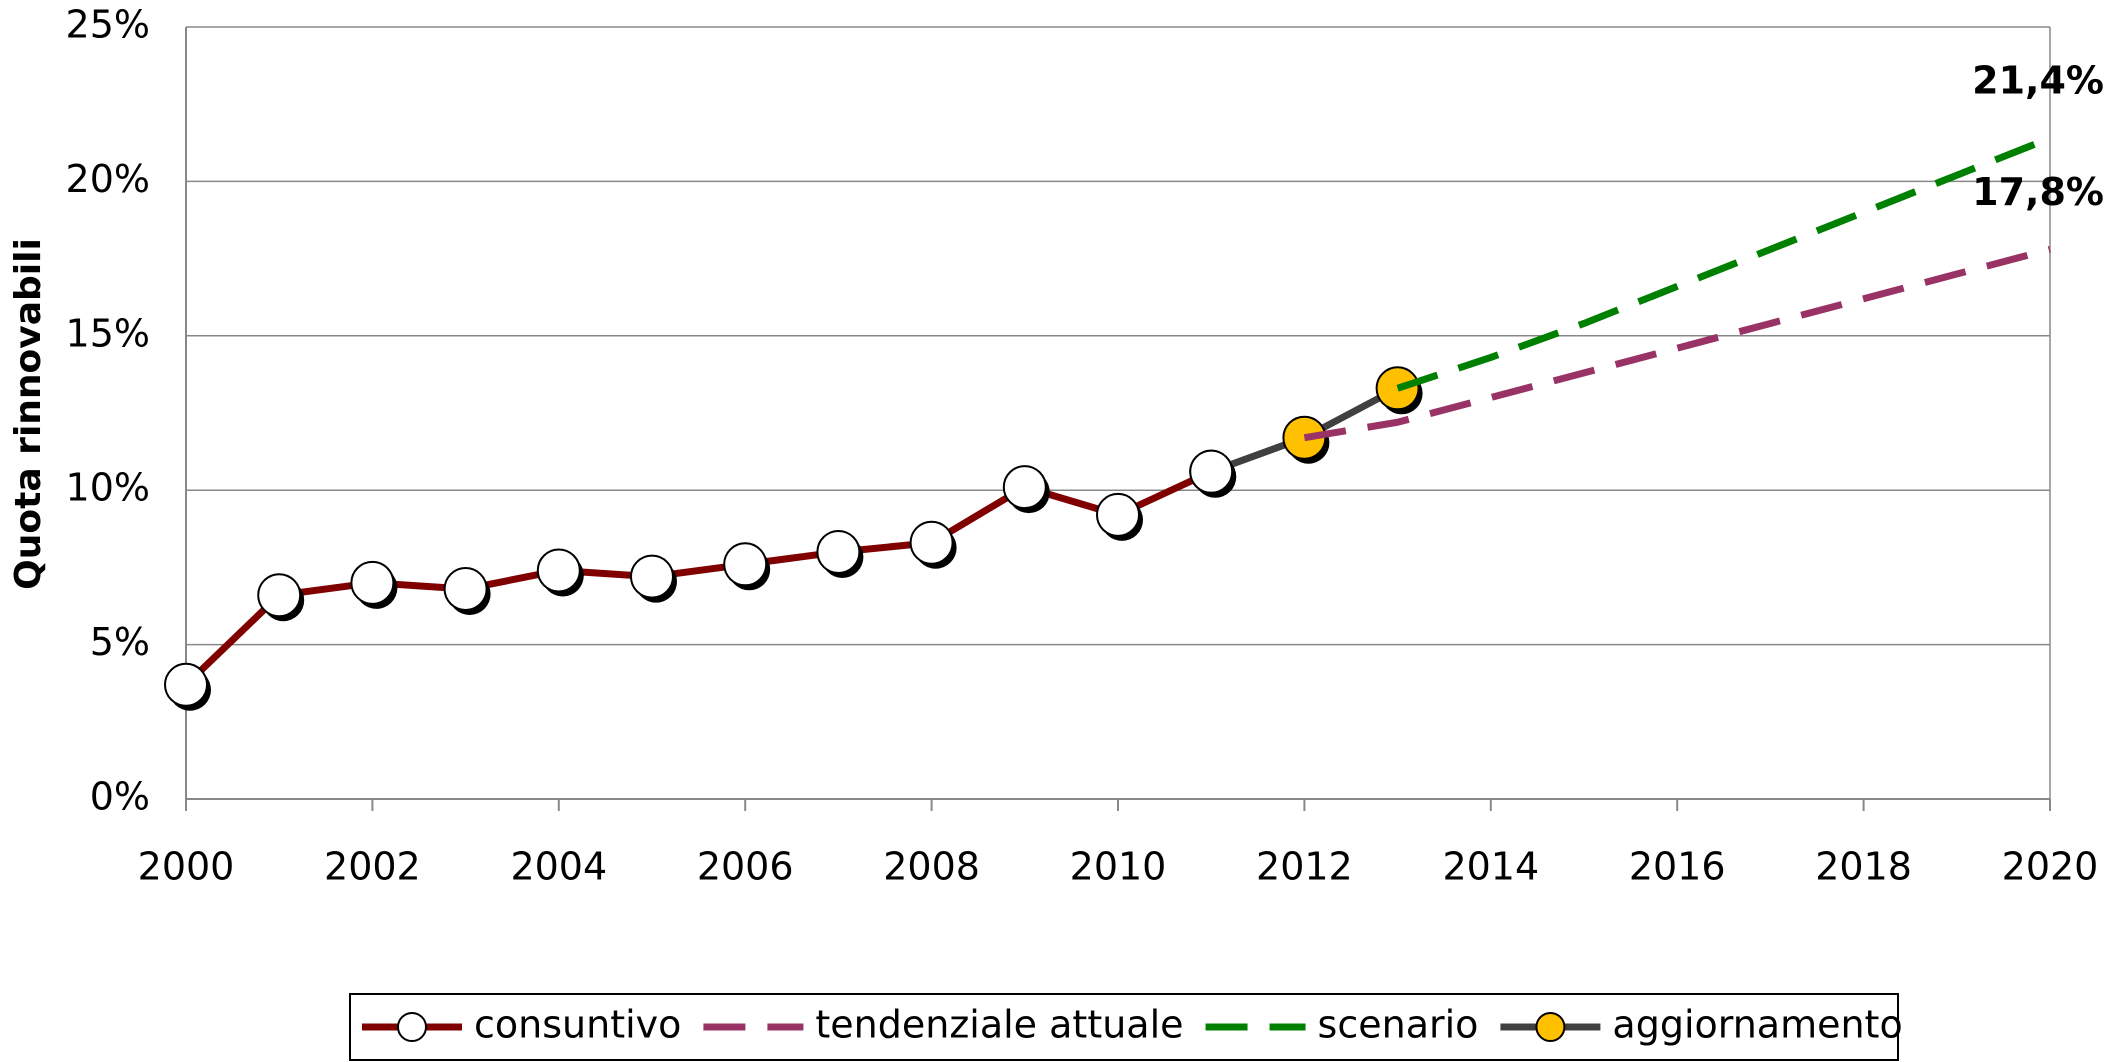 The image size is (2114, 1062). Describe the element at coordinates (1118, 867) in the screenshot. I see `x-tick-label: 2010` at that location.